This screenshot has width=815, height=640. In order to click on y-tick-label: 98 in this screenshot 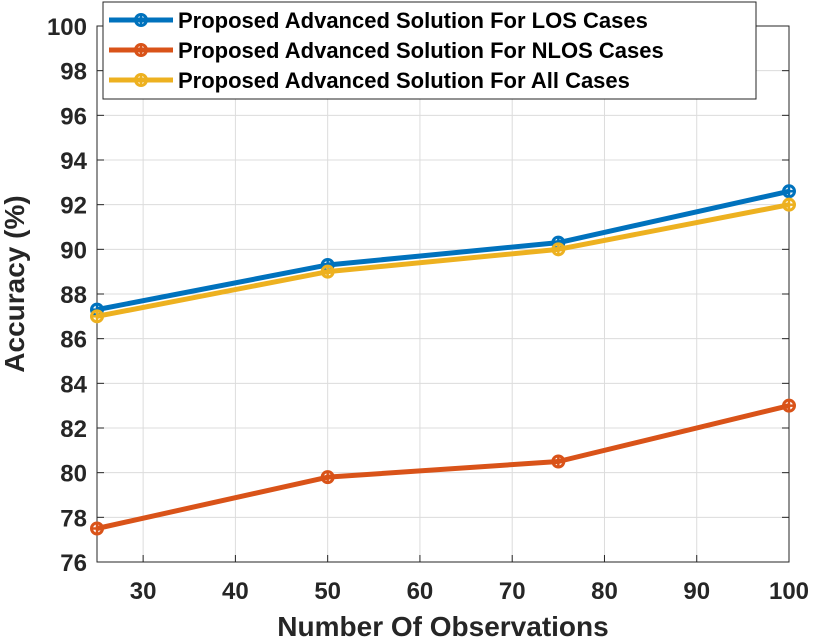, I will do `click(73, 72)`.